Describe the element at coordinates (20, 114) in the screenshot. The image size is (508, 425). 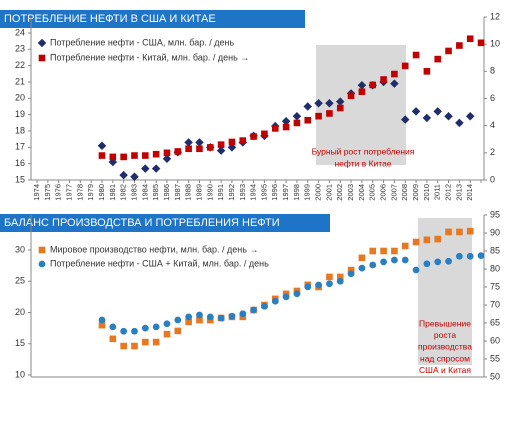
I see `y-tick-label: 19` at that location.